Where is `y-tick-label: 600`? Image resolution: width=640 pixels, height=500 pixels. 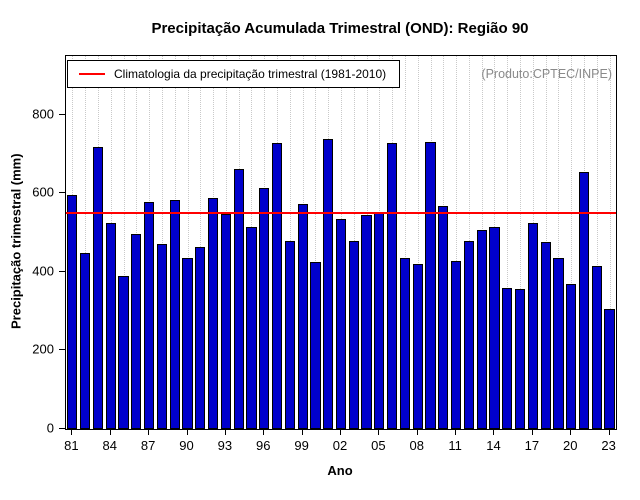 y-tick-label: 600 is located at coordinates (43, 192).